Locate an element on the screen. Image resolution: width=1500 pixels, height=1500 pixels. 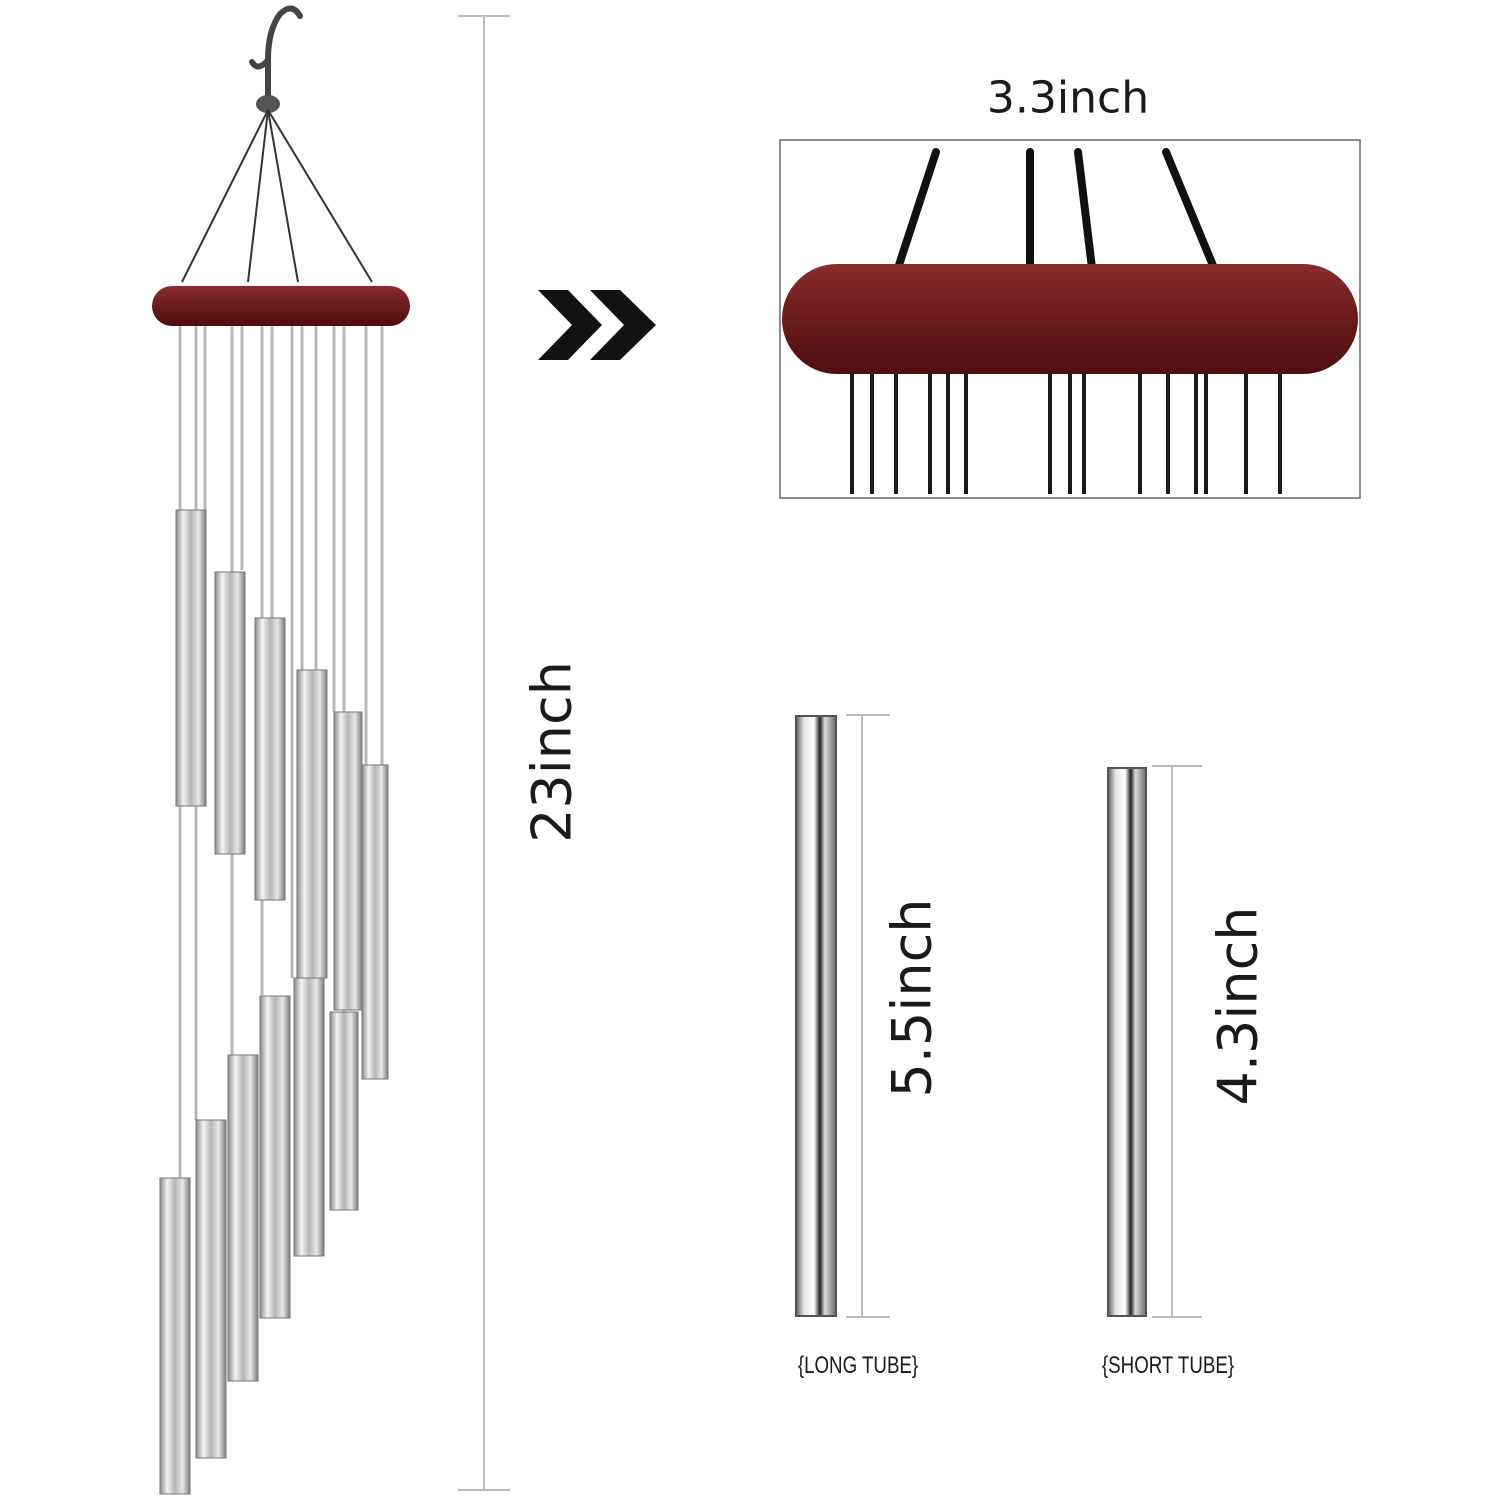
long-tube-length-label: 5.5inch is located at coordinates (912, 998).